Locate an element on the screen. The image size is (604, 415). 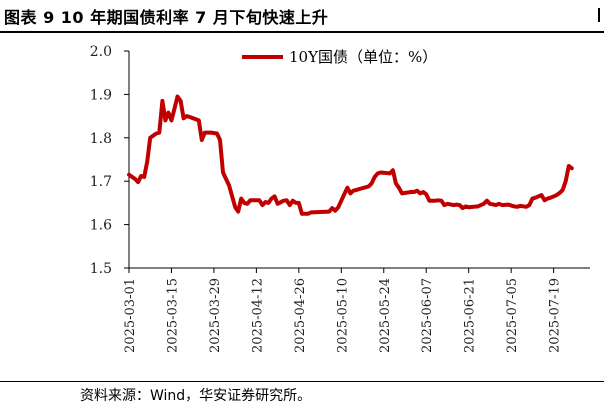
x-tick-label: 2025-06-21 is located at coordinates (470, 315).